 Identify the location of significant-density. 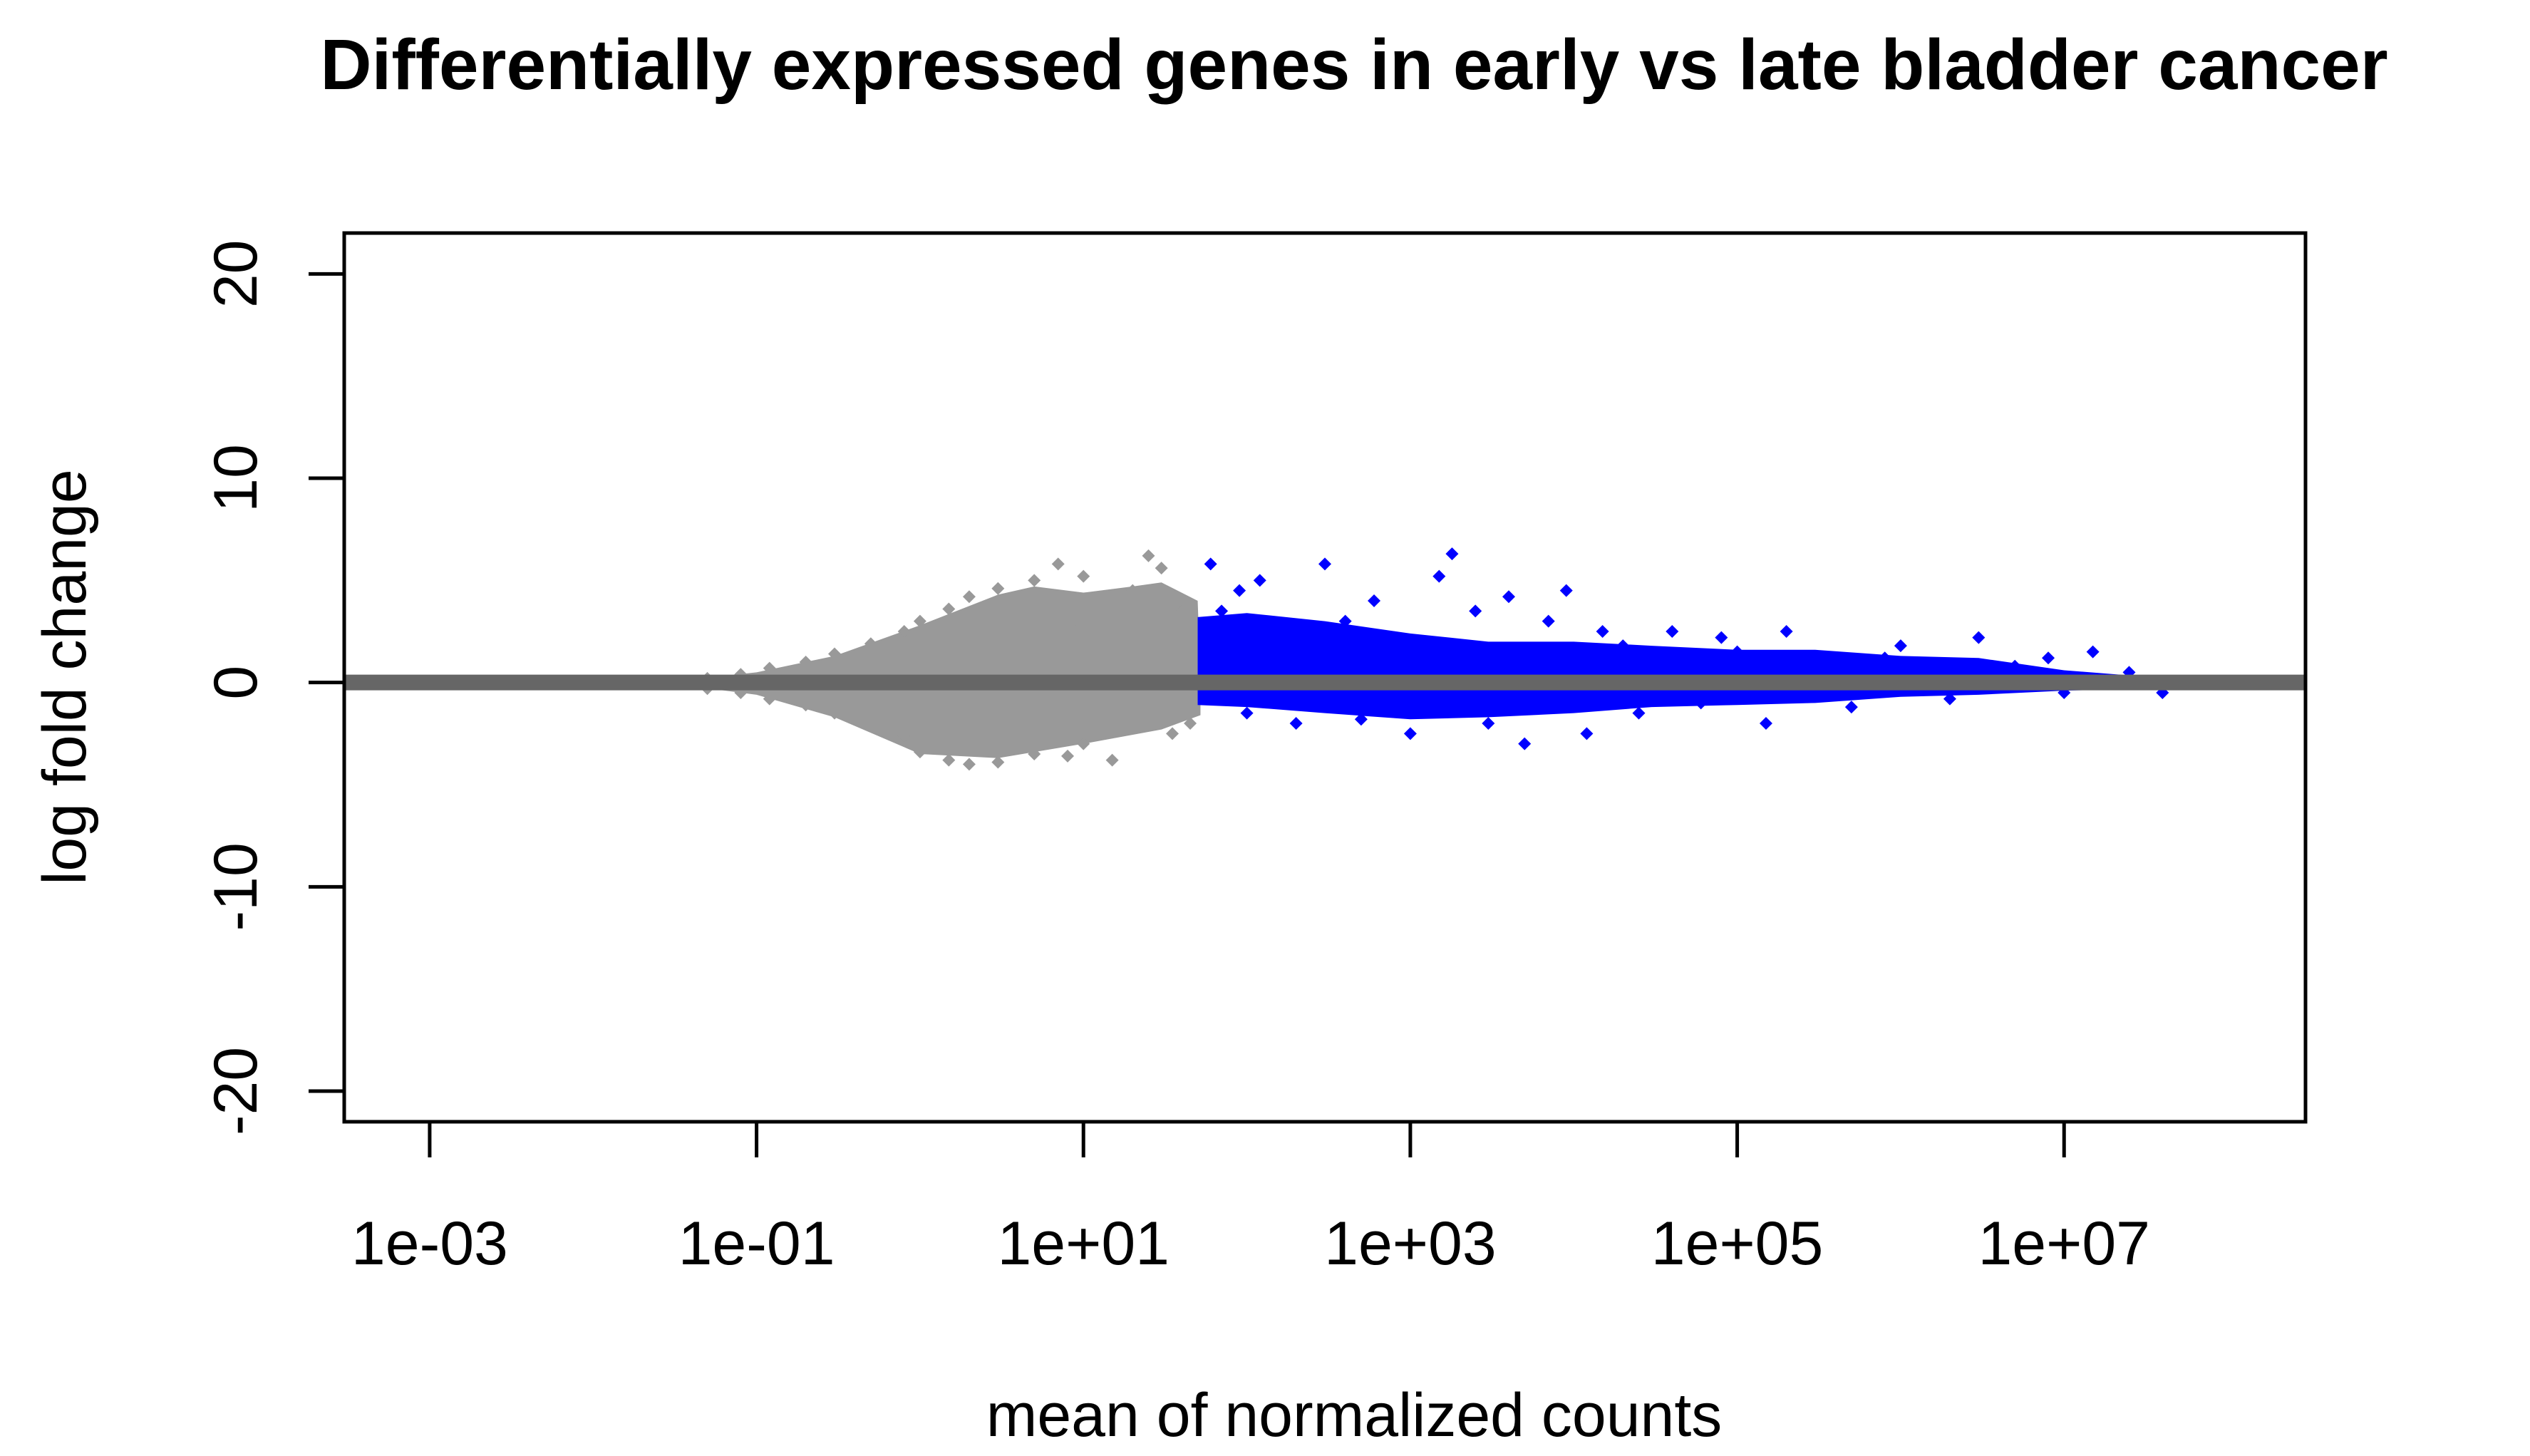
(1688, 666).